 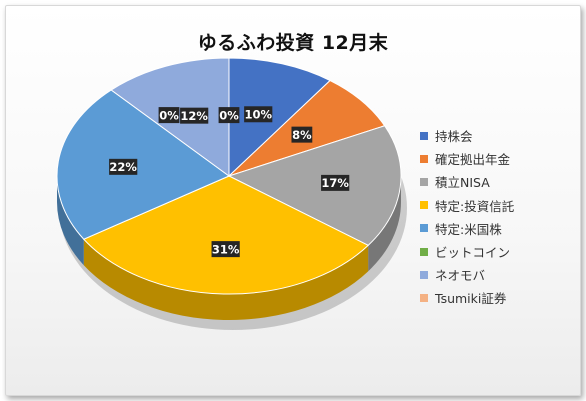 I want to click on legend-item: ビットコイン, so click(x=500, y=251).